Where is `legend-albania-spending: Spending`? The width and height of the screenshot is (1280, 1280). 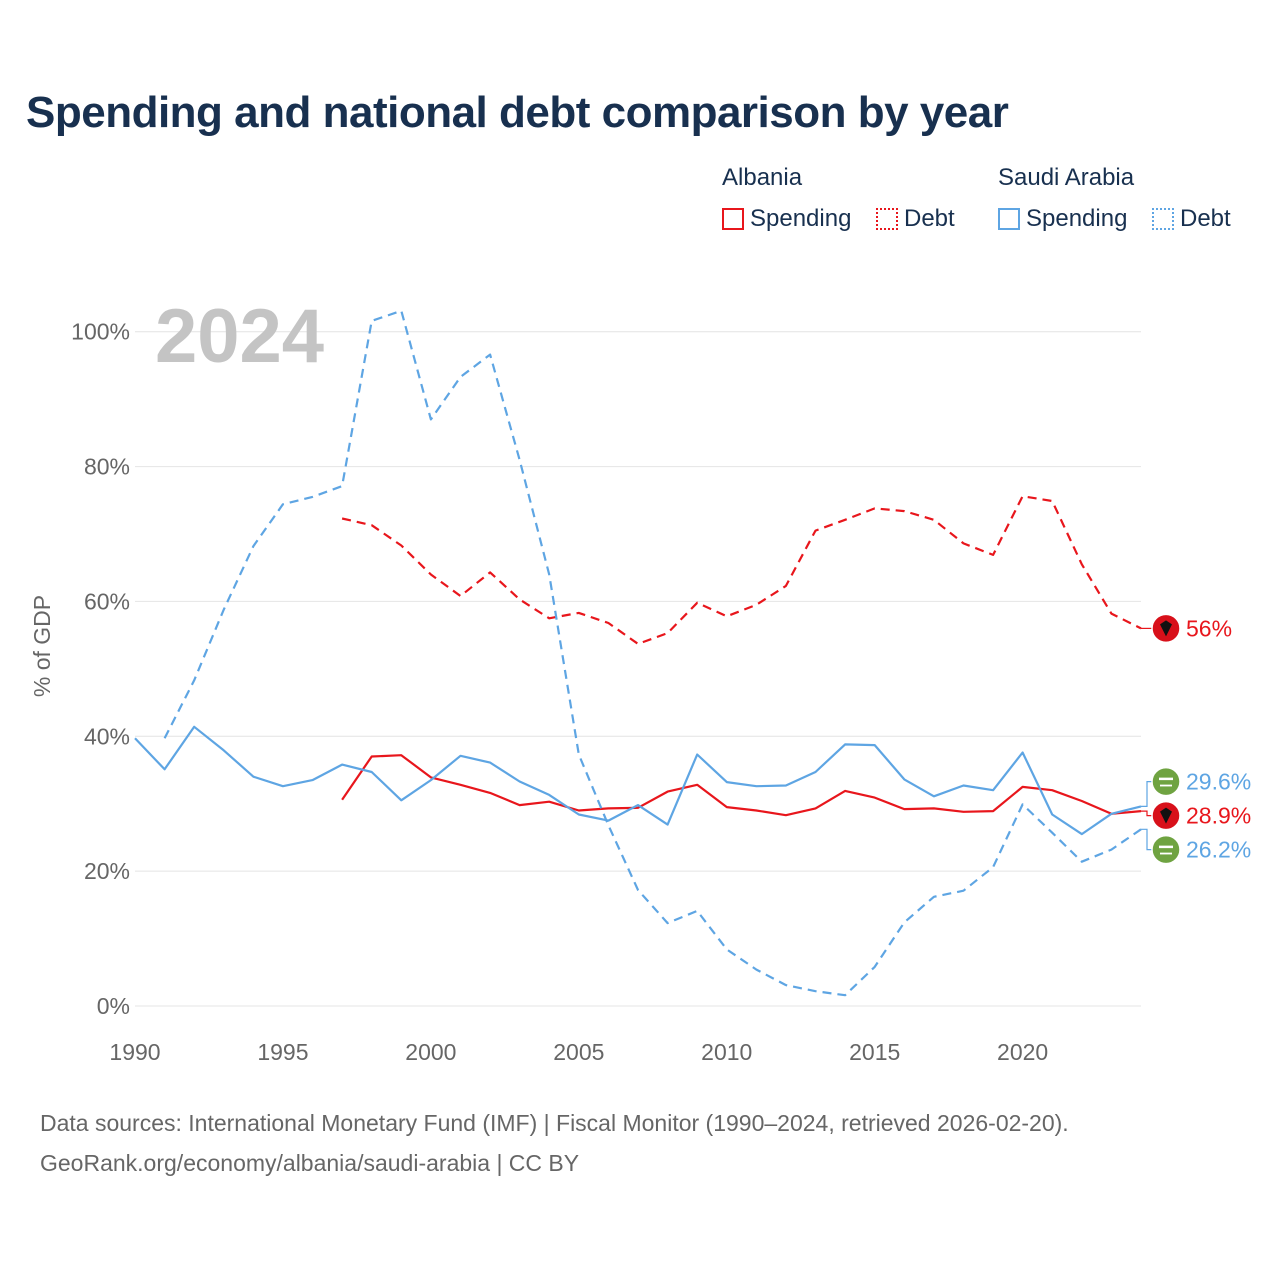 legend-albania-spending: Spending is located at coordinates (786, 219).